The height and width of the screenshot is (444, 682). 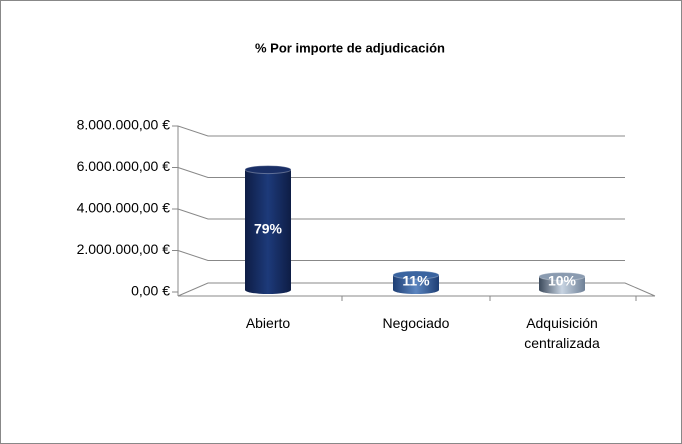 What do you see at coordinates (124, 208) in the screenshot?
I see `y-tick-label: 4.000.000,00 €` at bounding box center [124, 208].